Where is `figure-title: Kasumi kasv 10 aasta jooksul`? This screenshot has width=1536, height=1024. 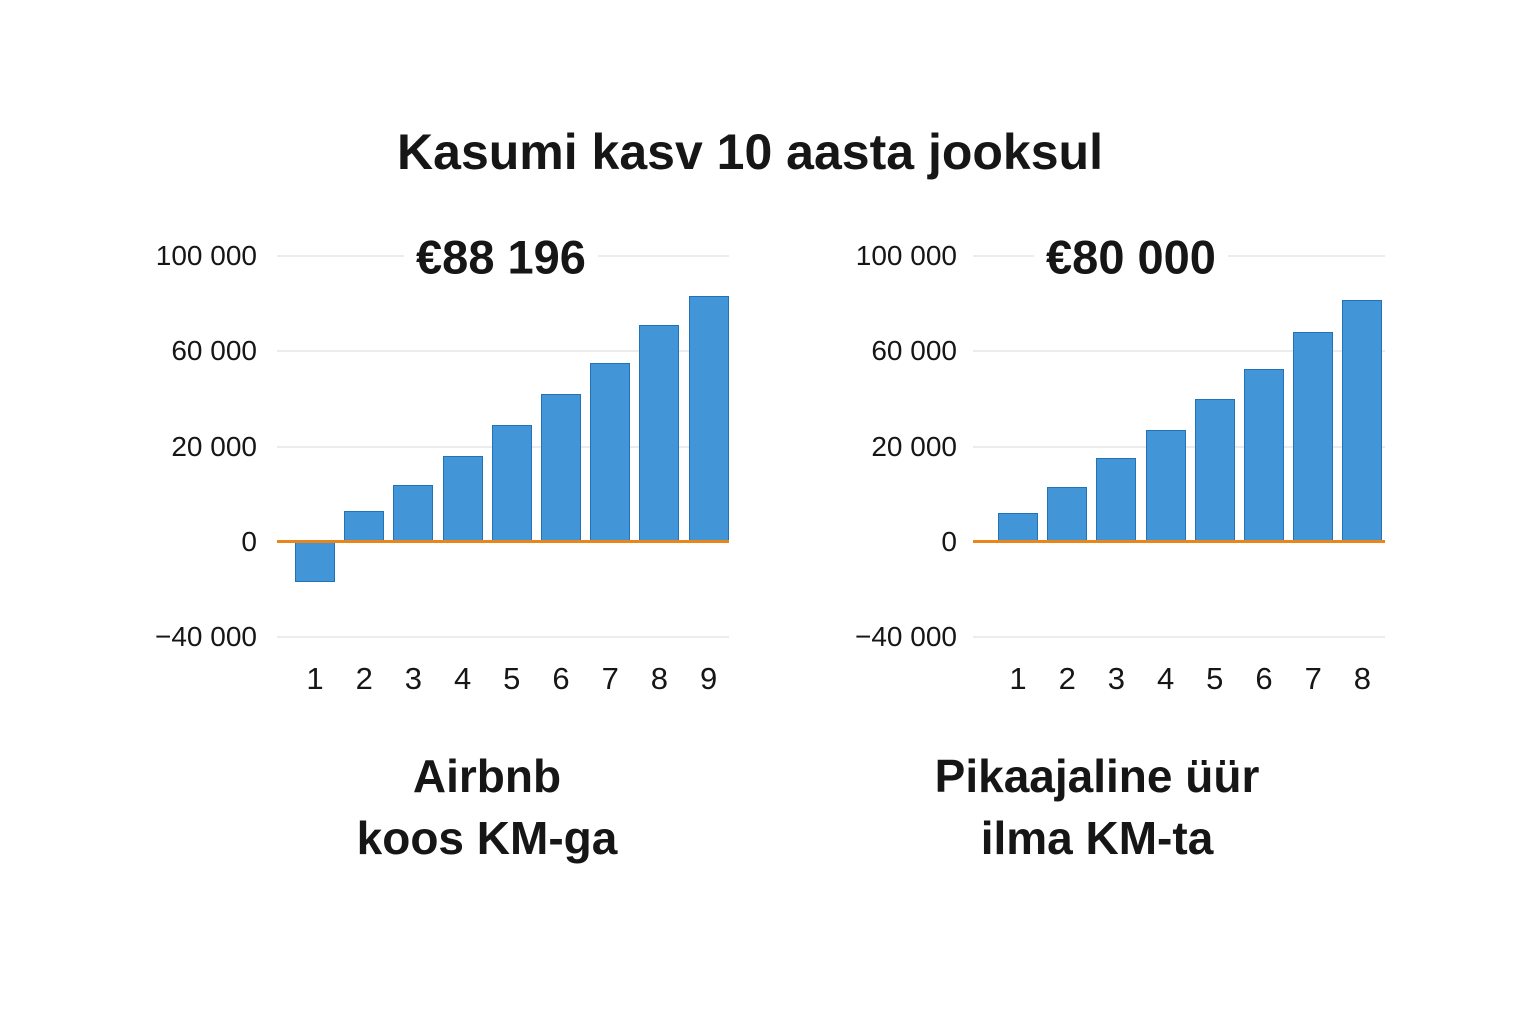 figure-title: Kasumi kasv 10 aasta jooksul is located at coordinates (750, 152).